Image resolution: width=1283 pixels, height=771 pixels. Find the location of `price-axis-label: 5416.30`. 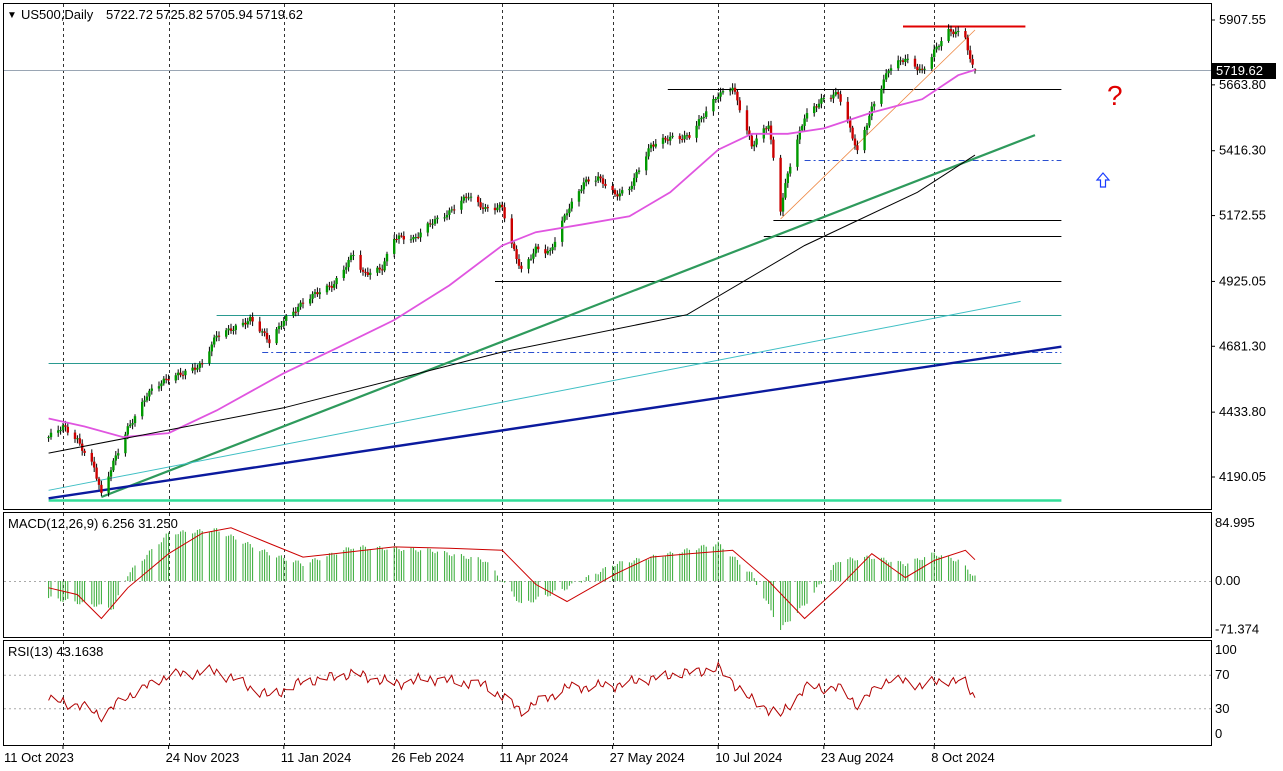

price-axis-label: 5416.30 is located at coordinates (1242, 150).